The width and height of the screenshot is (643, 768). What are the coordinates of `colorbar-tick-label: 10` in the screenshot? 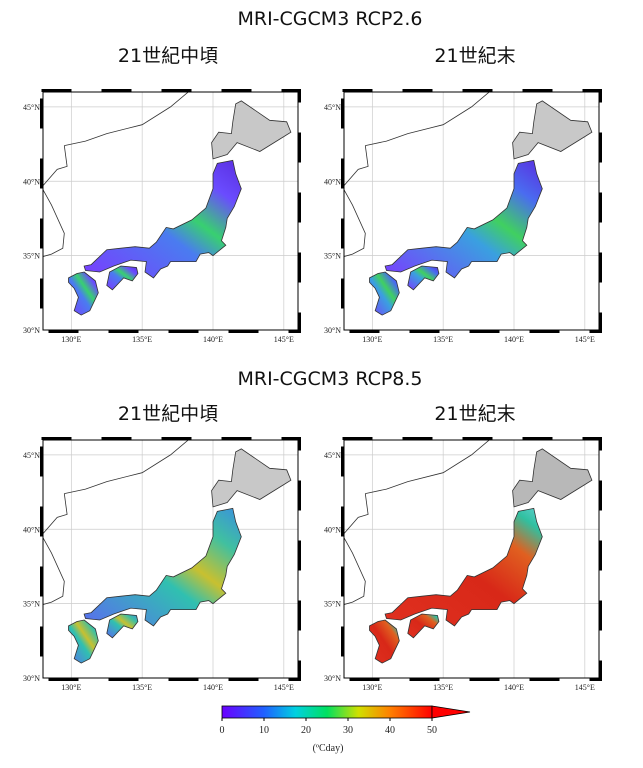 It's located at (264, 730).